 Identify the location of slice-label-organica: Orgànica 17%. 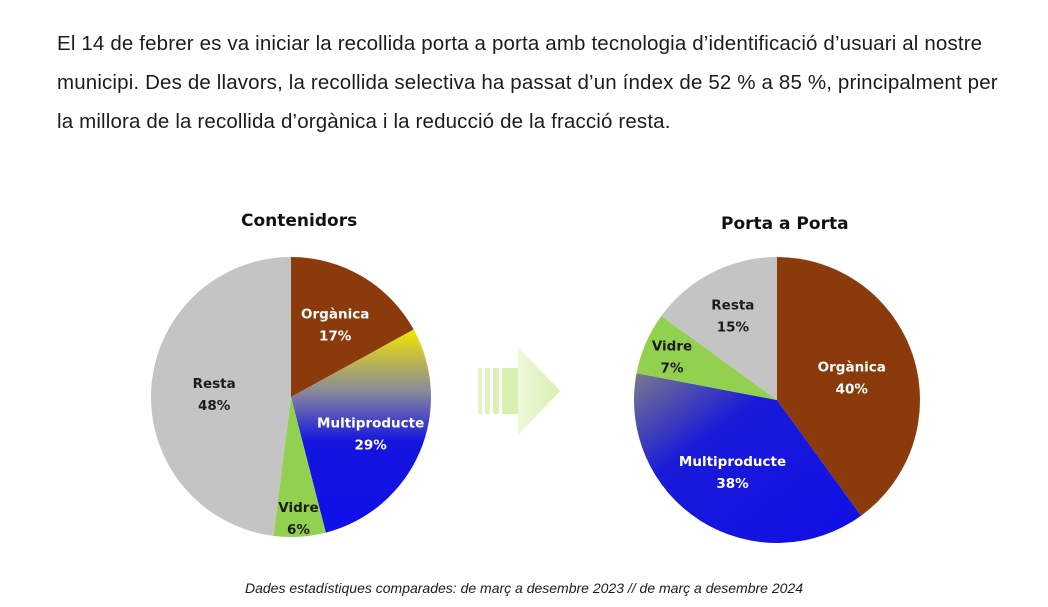
(335, 325).